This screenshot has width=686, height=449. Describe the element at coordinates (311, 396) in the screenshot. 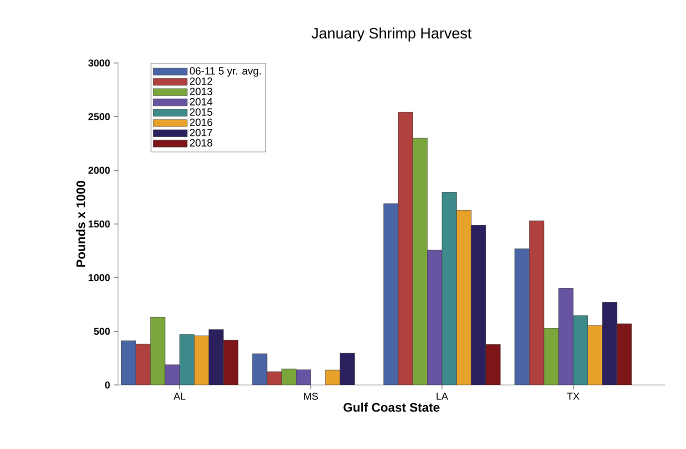

I see `x-tick-label: MS` at that location.